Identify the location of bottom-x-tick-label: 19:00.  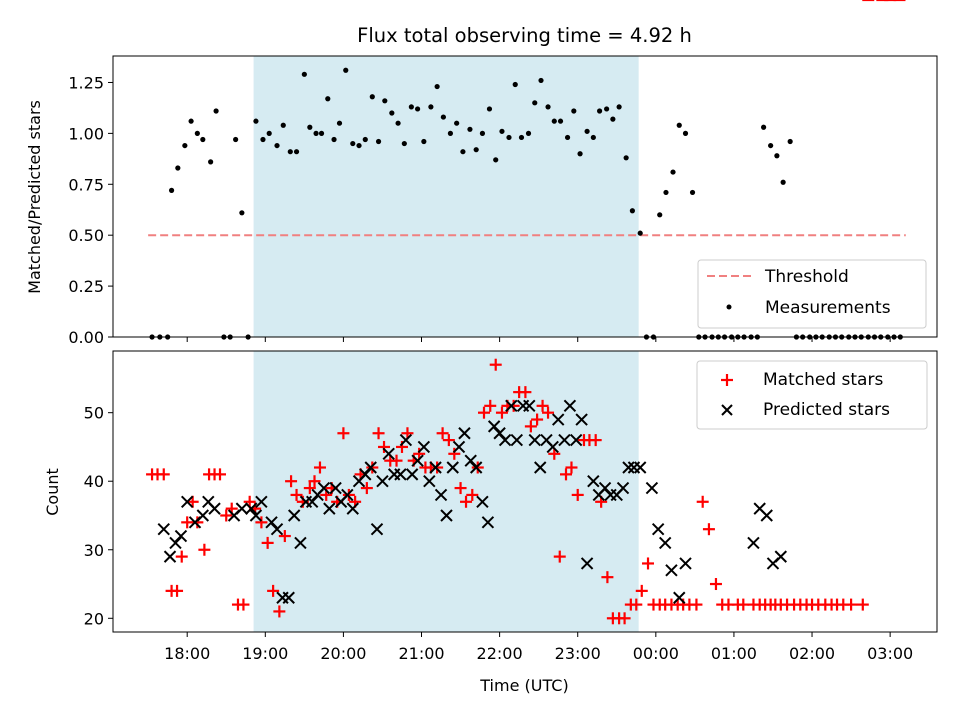
(265, 653).